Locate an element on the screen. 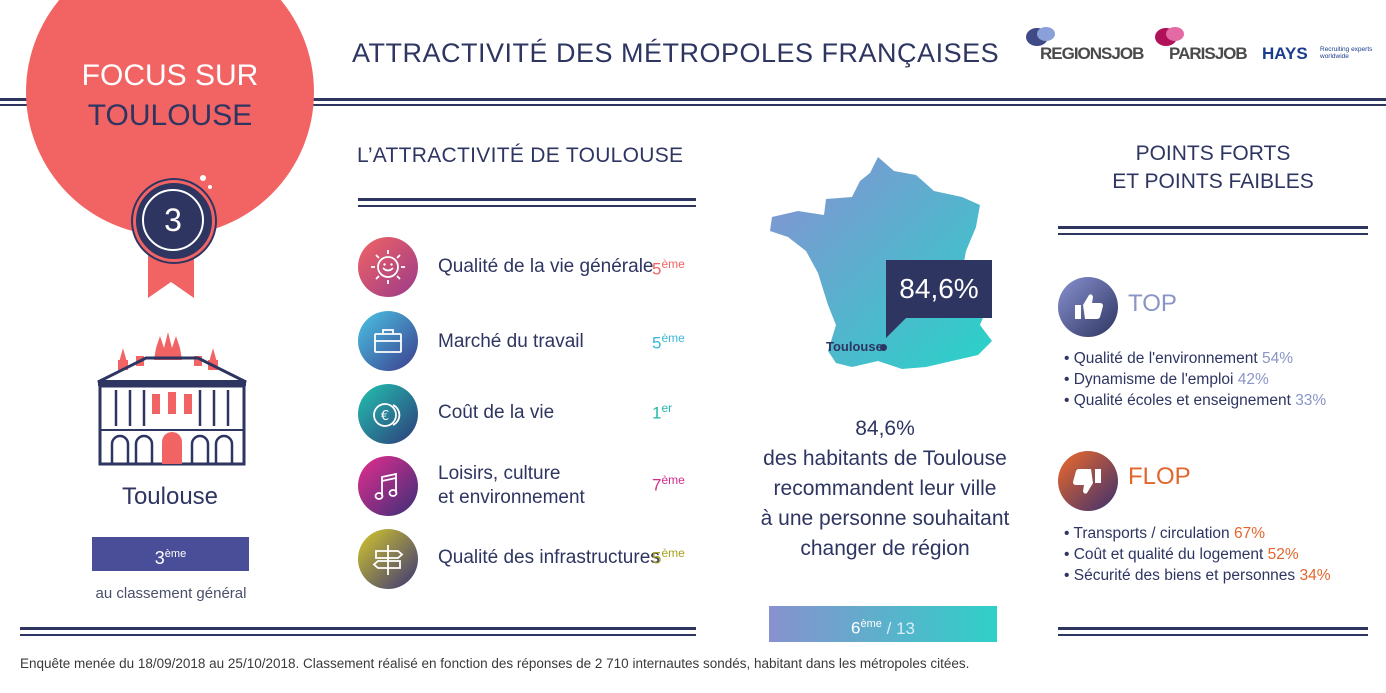 The height and width of the screenshot is (693, 1386). focus-title: FOCUS SUR TOULOUSE is located at coordinates (170, 96).